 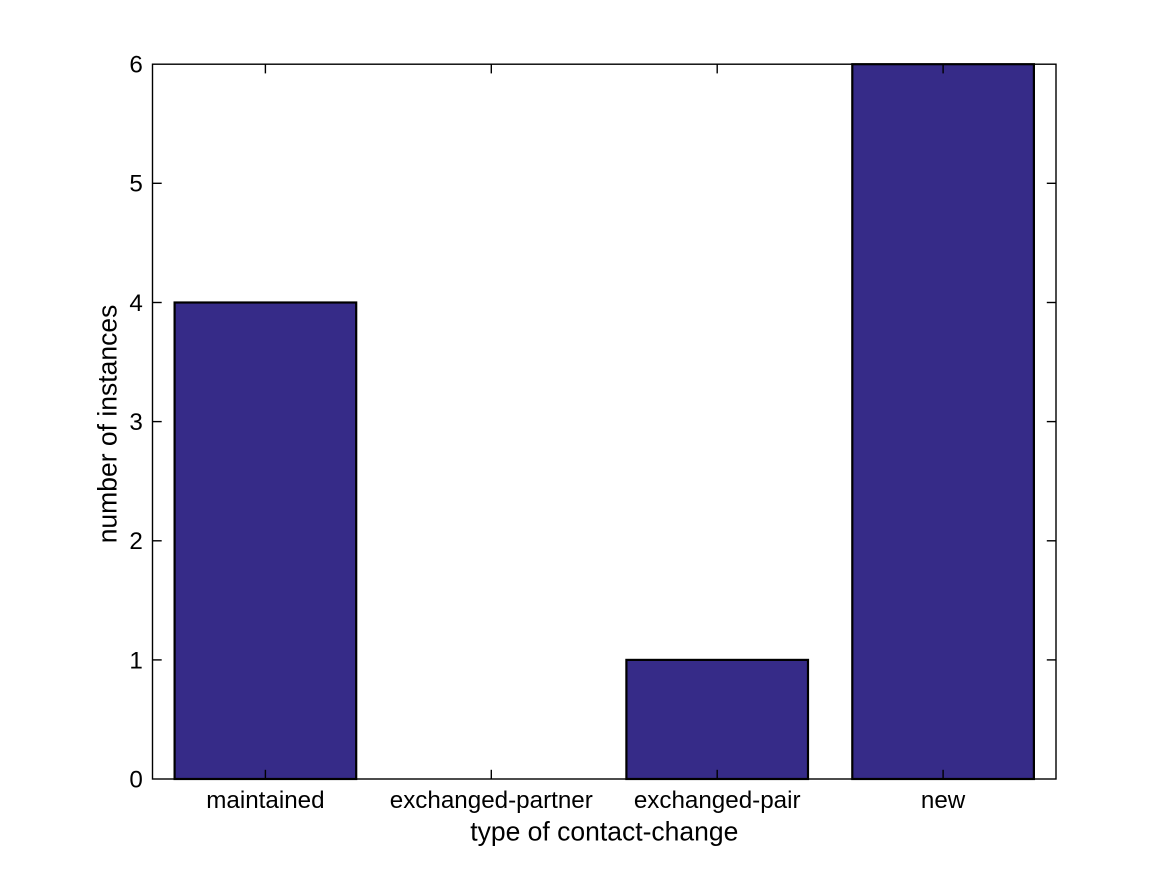 What do you see at coordinates (135, 65) in the screenshot?
I see `svg-text: 6` at bounding box center [135, 65].